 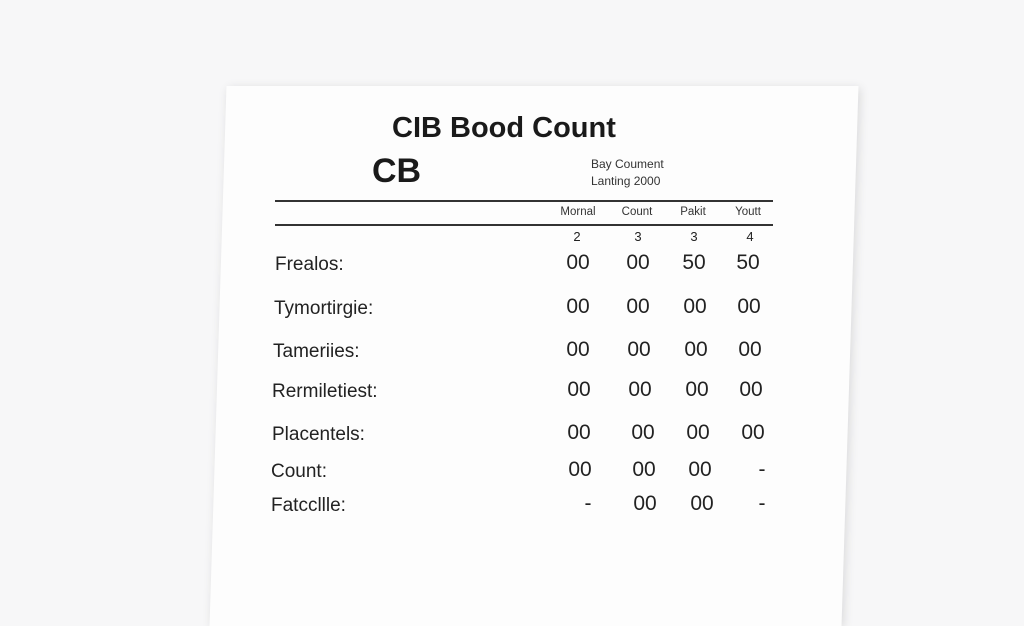 I want to click on column-header: Youtt, so click(x=748, y=212).